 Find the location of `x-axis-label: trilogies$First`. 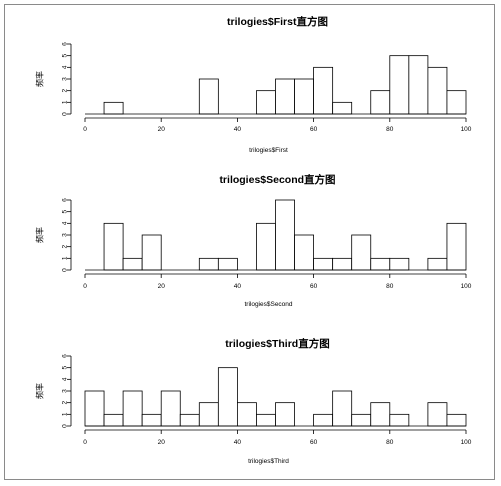

x-axis-label: trilogies$First is located at coordinates (268, 150).